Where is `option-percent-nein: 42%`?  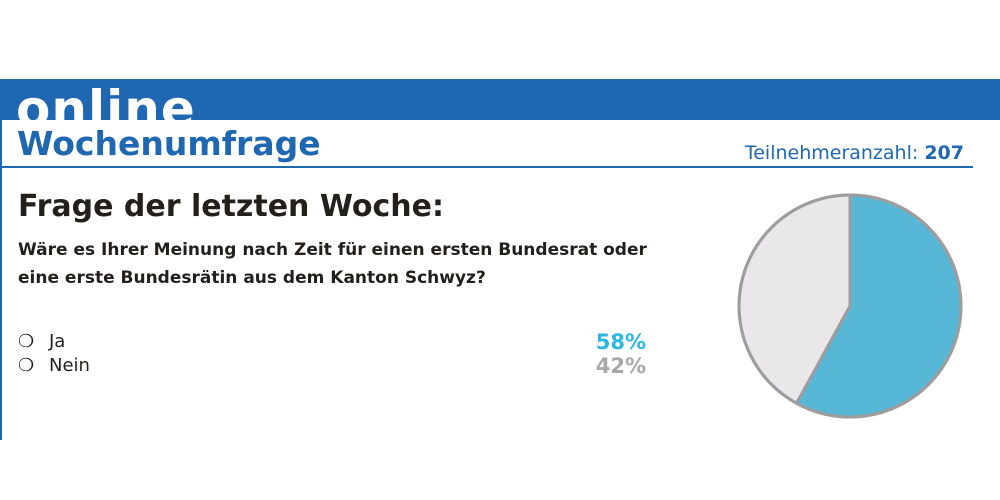
option-percent-nein: 42% is located at coordinates (620, 366).